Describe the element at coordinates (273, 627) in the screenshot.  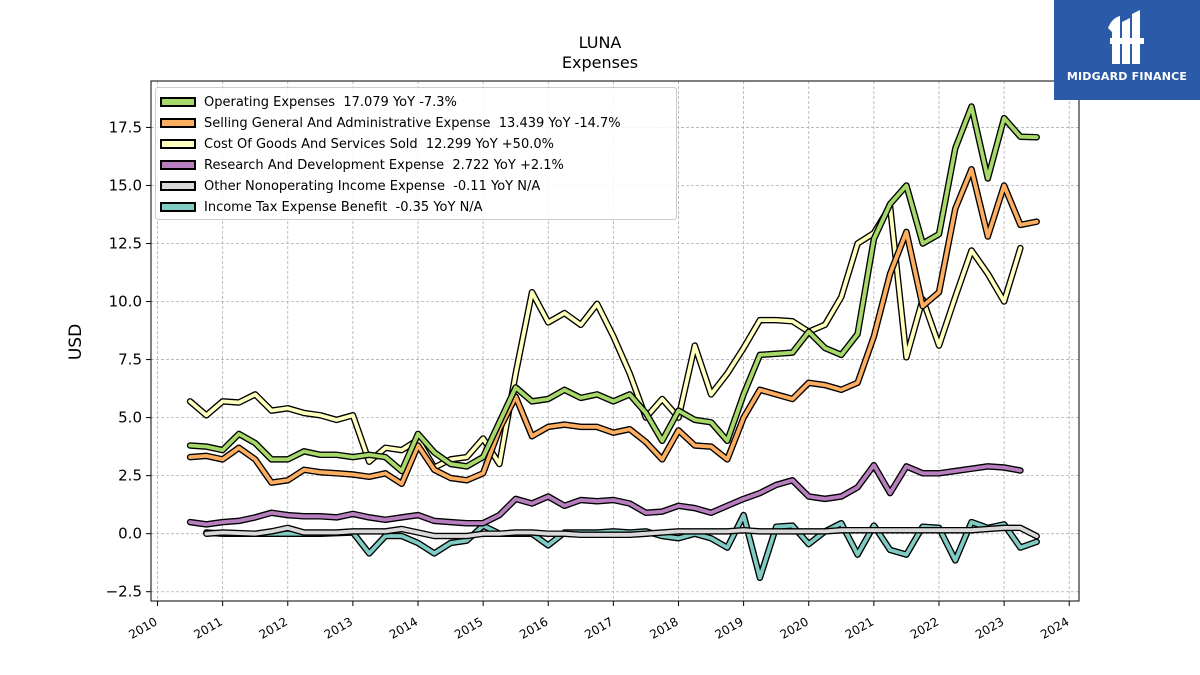
I see `x-tick-label: 2012` at that location.